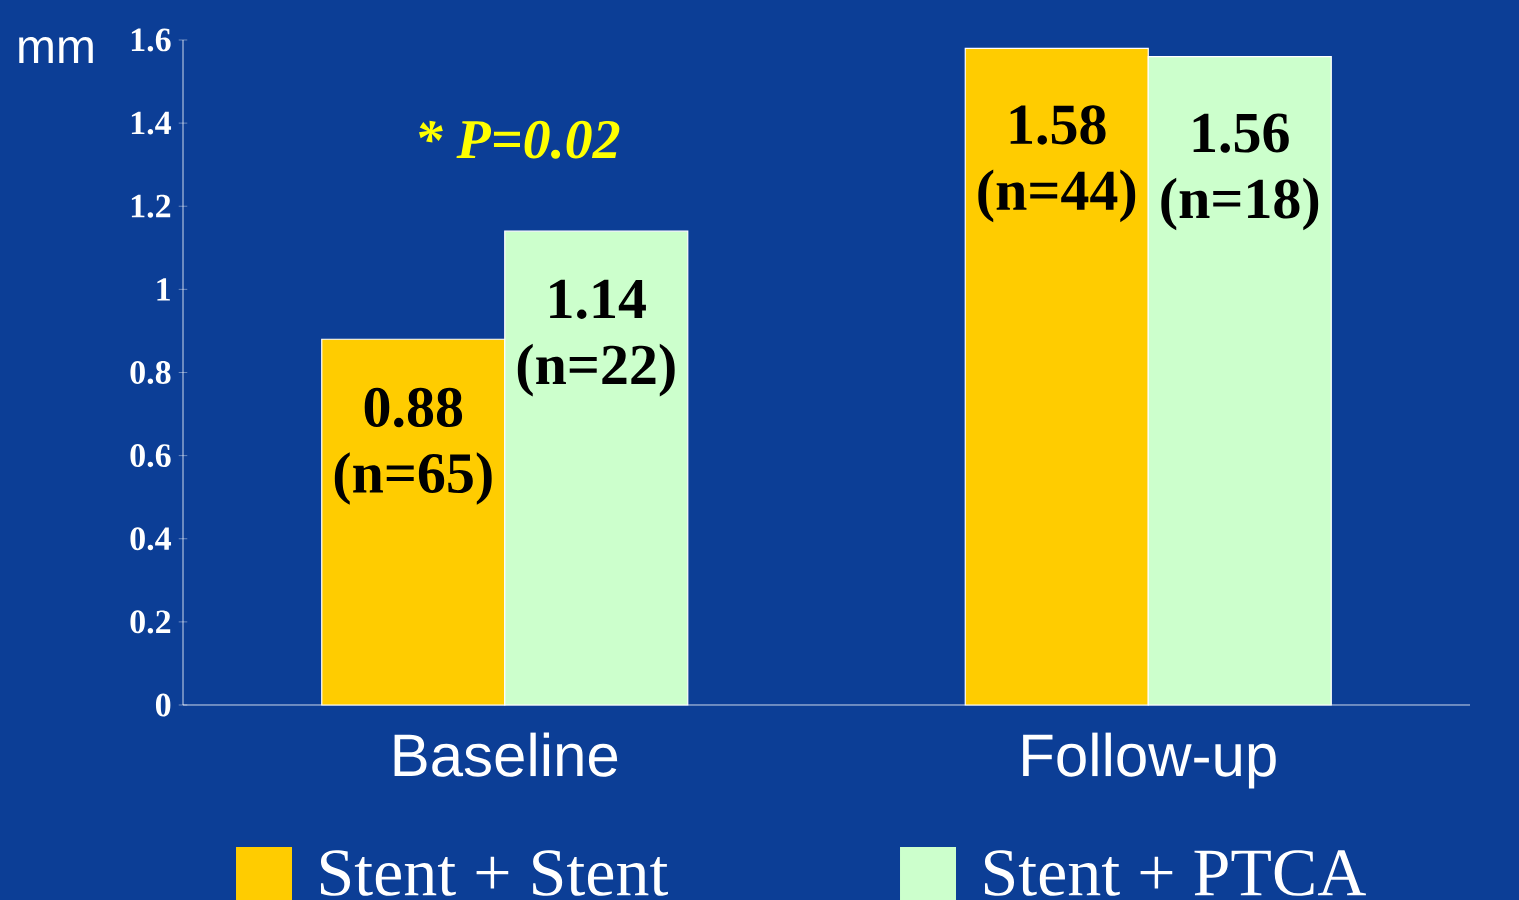 Image resolution: width=1519 pixels, height=900 pixels. Describe the element at coordinates (150, 456) in the screenshot. I see `y-tick-label: 0.6` at that location.